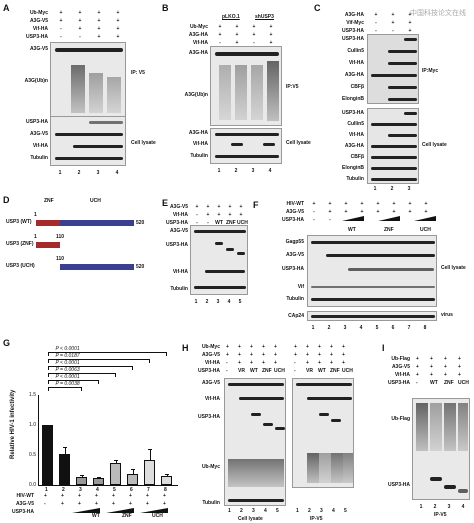 The height and width of the screenshot is (523, 474). What do you see at coordinates (143, 143) in the screenshot?
I see `panel-a-lysate-label: Cell lysate` at bounding box center [143, 143].